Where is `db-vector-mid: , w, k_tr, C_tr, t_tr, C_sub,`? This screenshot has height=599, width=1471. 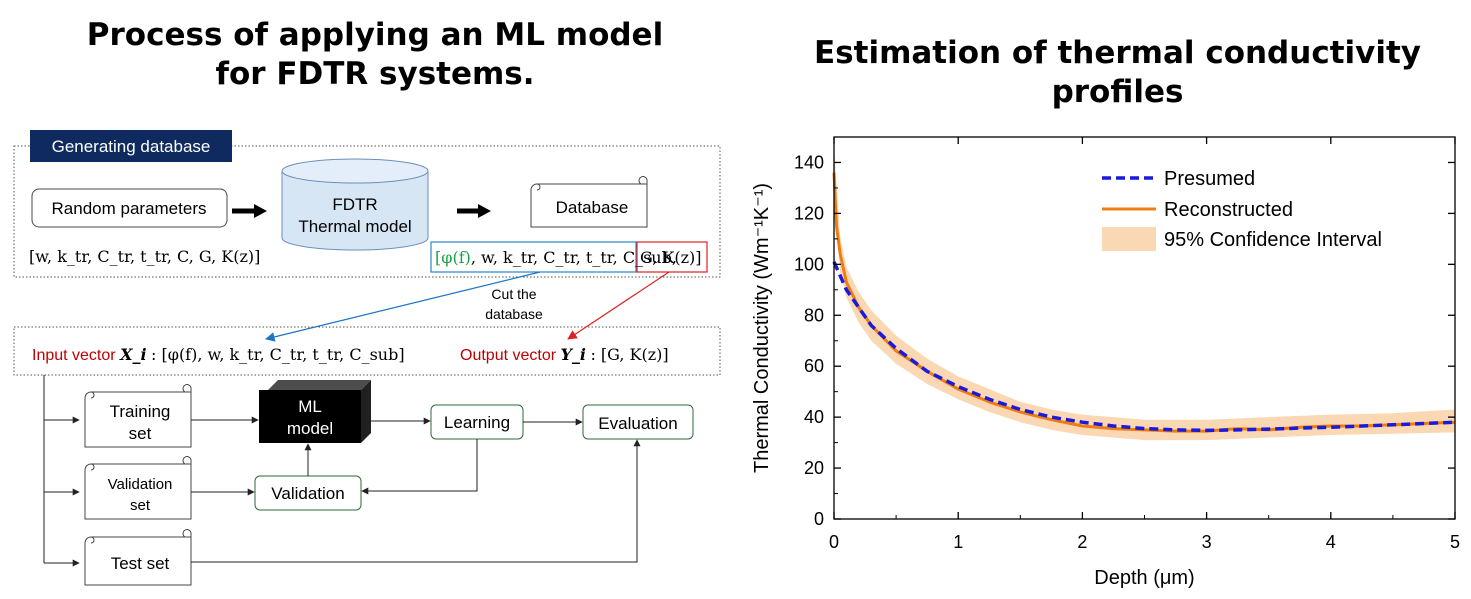
db-vector-mid: , w, k_tr, C_tr, t_tr, C_sub, is located at coordinates (574, 257).